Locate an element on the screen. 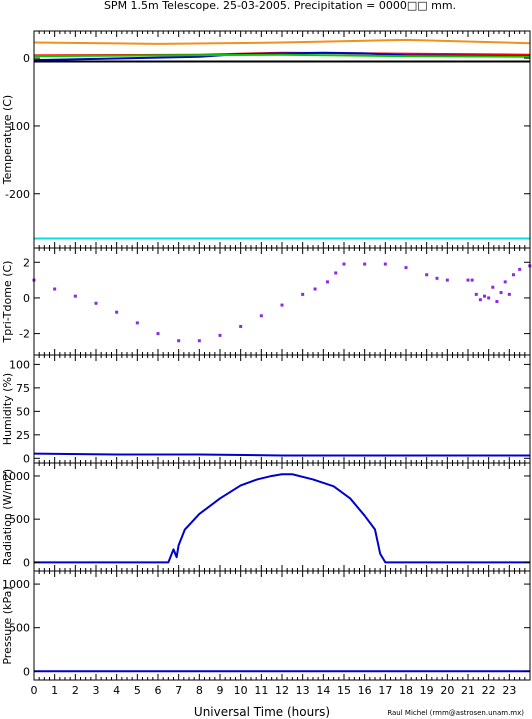 The image size is (532, 719). y-tick-label: -100 is located at coordinates (17, 126).